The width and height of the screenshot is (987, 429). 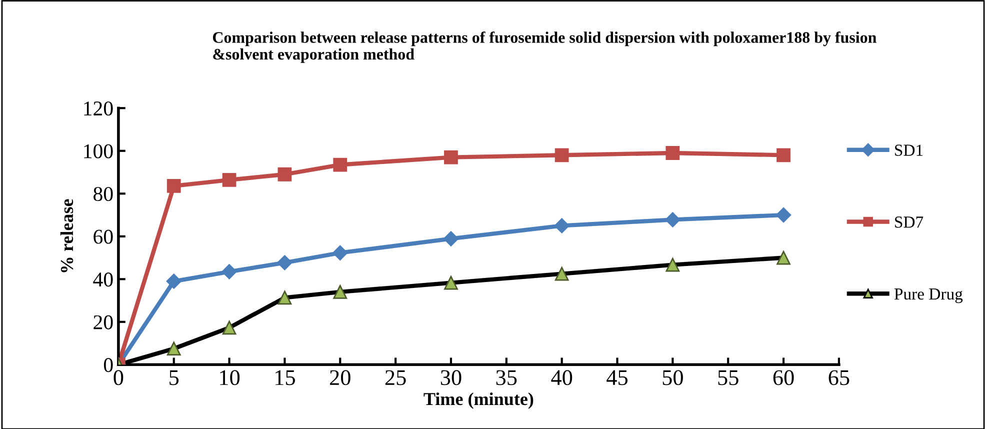 I want to click on x-tick-label: 5, so click(x=174, y=378).